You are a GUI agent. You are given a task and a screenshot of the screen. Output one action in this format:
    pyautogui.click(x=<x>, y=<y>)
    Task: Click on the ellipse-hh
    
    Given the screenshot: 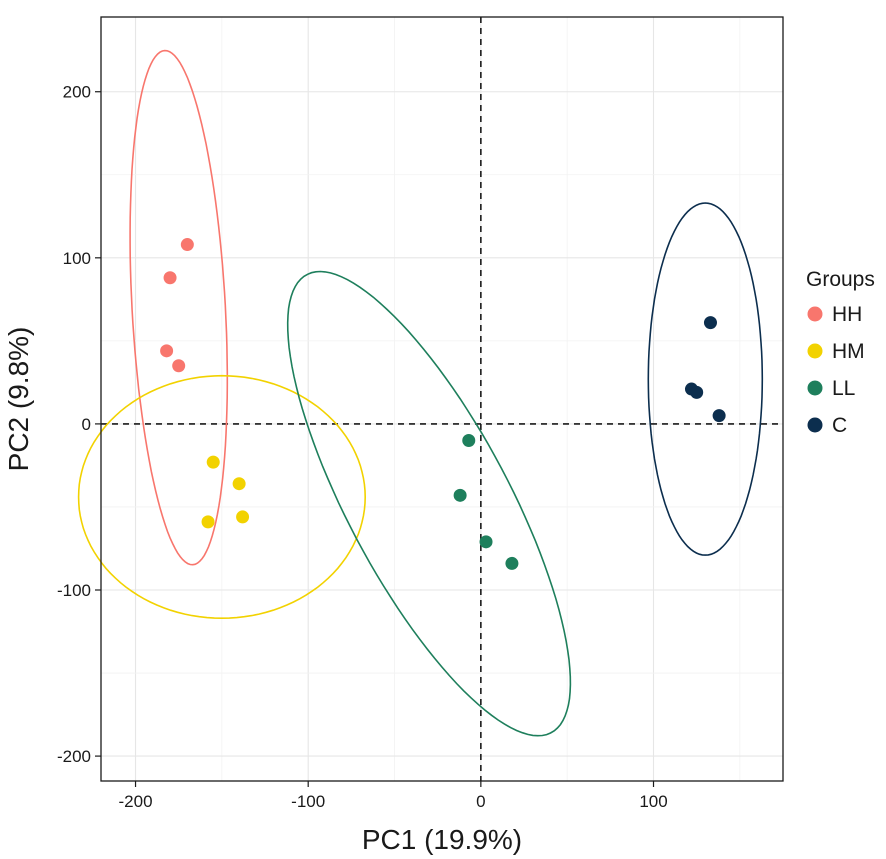 What is the action you would take?
    pyautogui.click(x=179, y=307)
    